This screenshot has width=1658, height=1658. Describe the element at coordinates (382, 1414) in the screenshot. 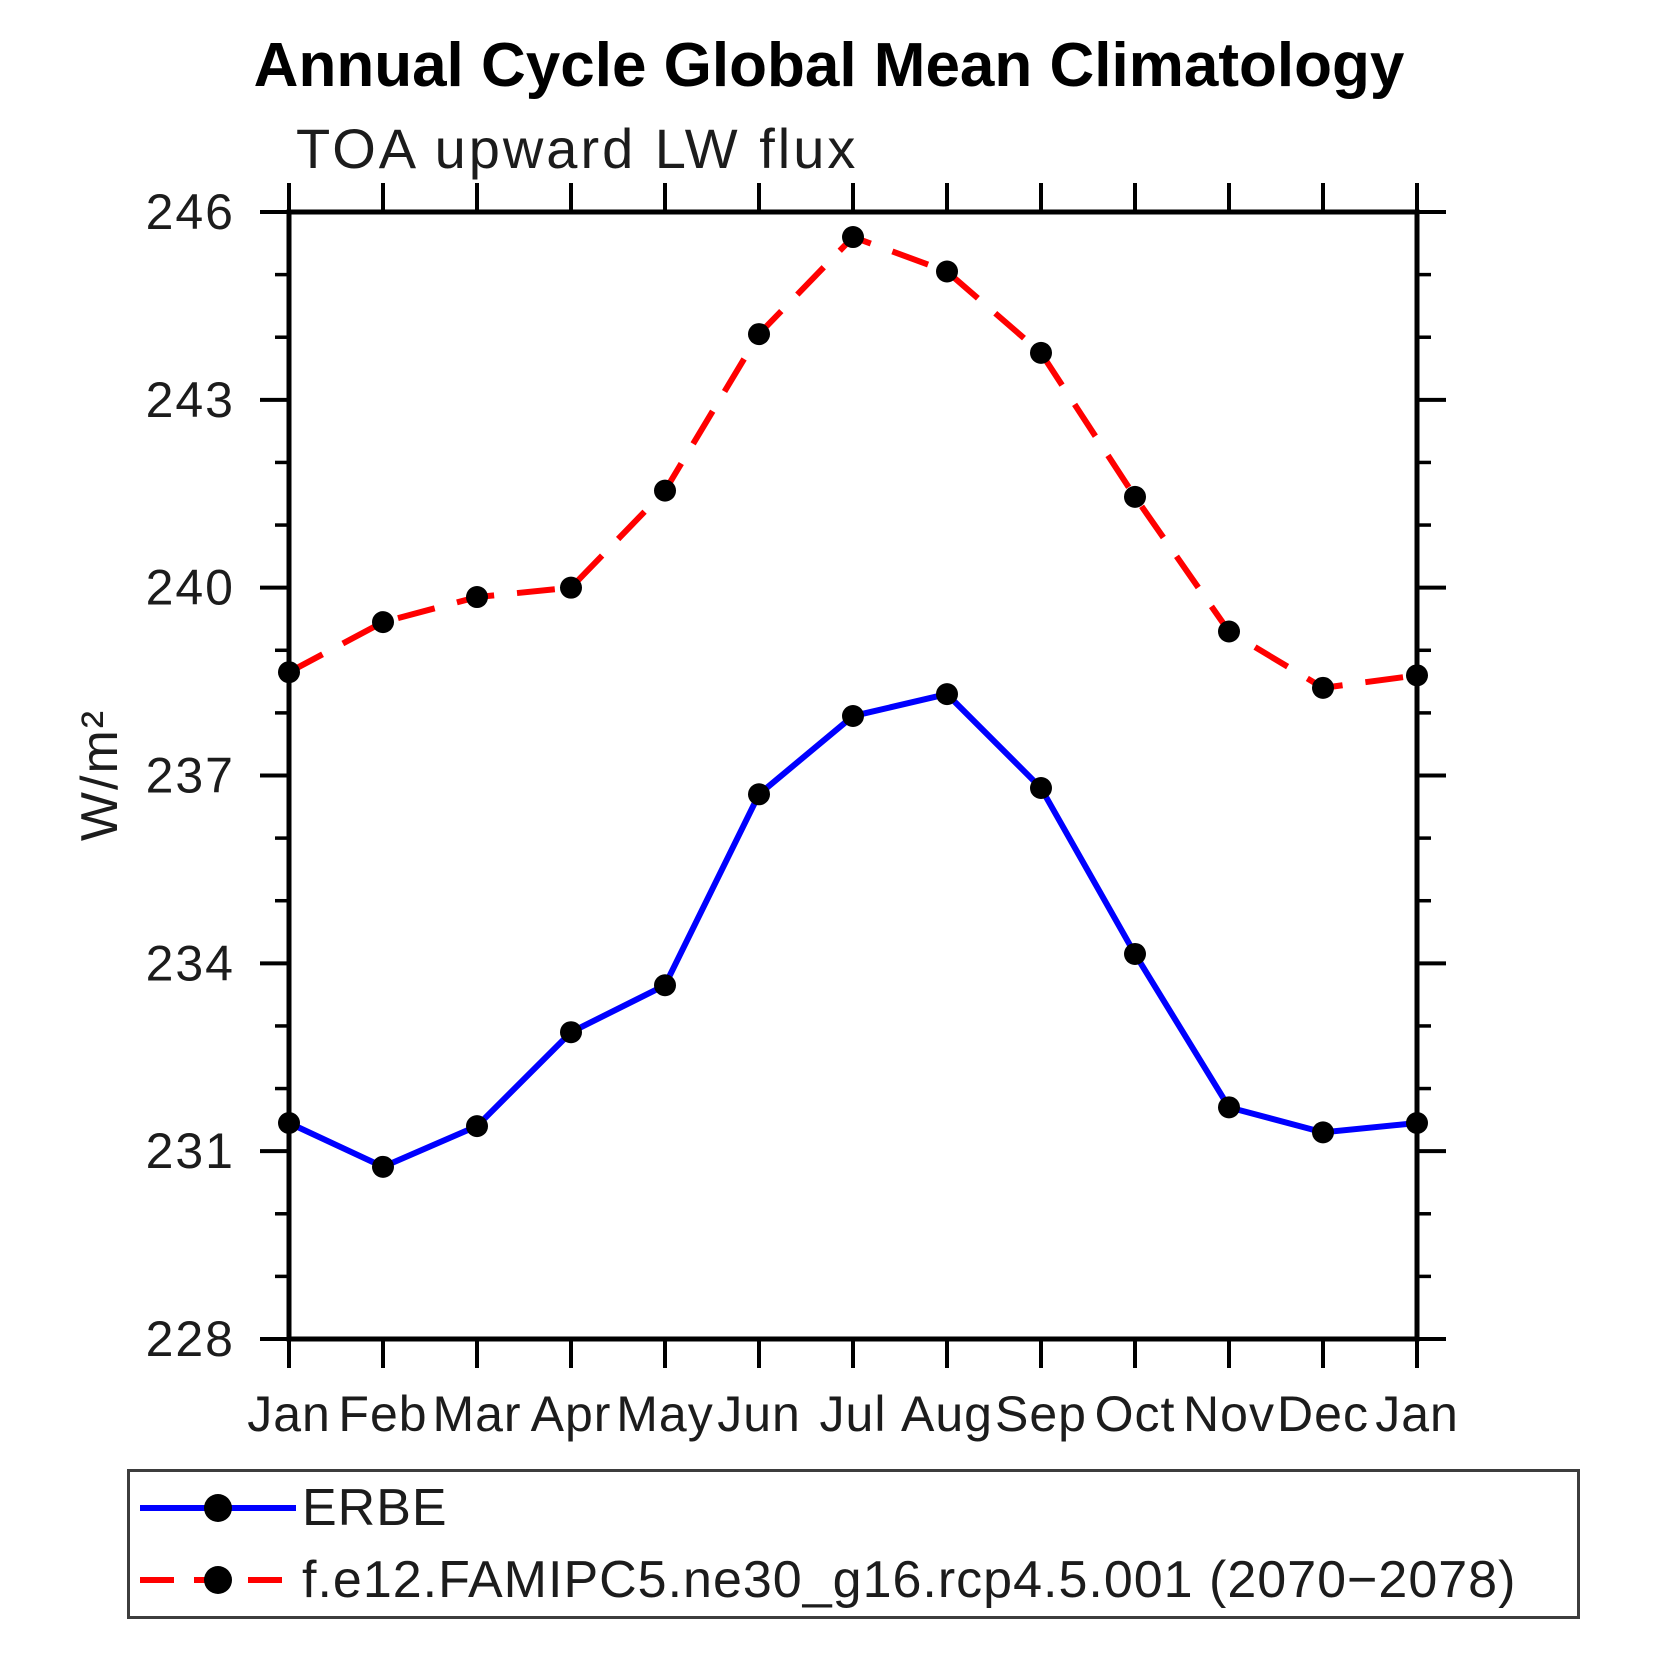

I see `x-tick-label: Feb` at that location.